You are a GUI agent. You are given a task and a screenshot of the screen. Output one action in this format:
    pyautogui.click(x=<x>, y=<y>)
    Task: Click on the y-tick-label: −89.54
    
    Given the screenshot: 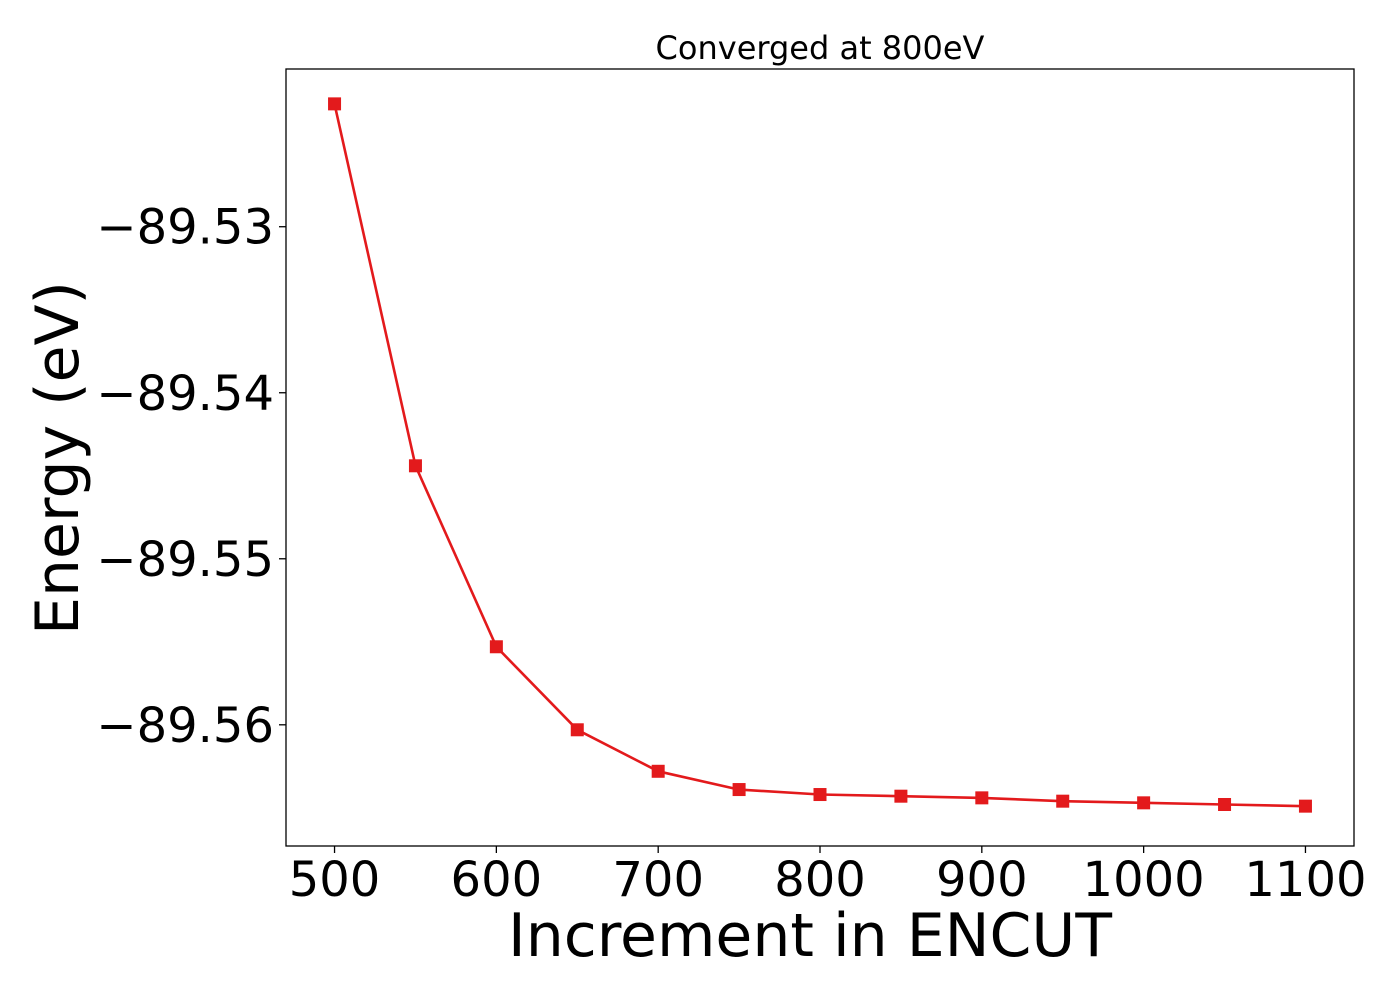 What is the action you would take?
    pyautogui.click(x=185, y=394)
    